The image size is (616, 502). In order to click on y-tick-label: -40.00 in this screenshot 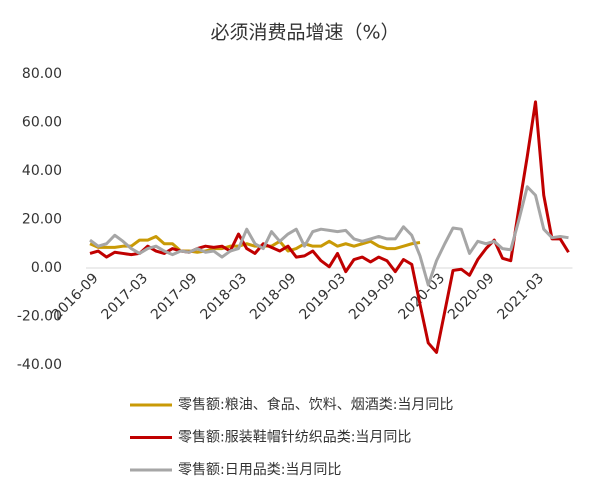, I will do `click(39, 365)`.